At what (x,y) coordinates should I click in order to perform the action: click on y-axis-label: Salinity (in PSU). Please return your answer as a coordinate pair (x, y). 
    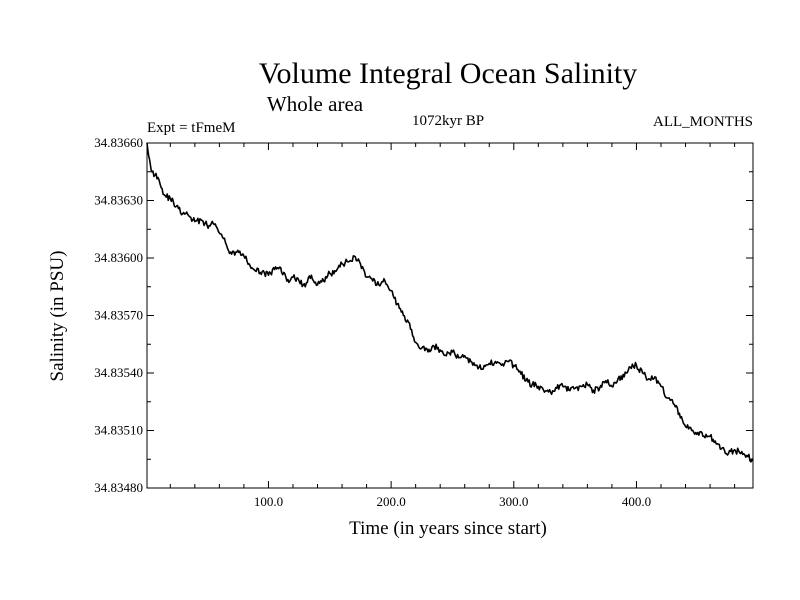
    Looking at the image, I should click on (57, 316).